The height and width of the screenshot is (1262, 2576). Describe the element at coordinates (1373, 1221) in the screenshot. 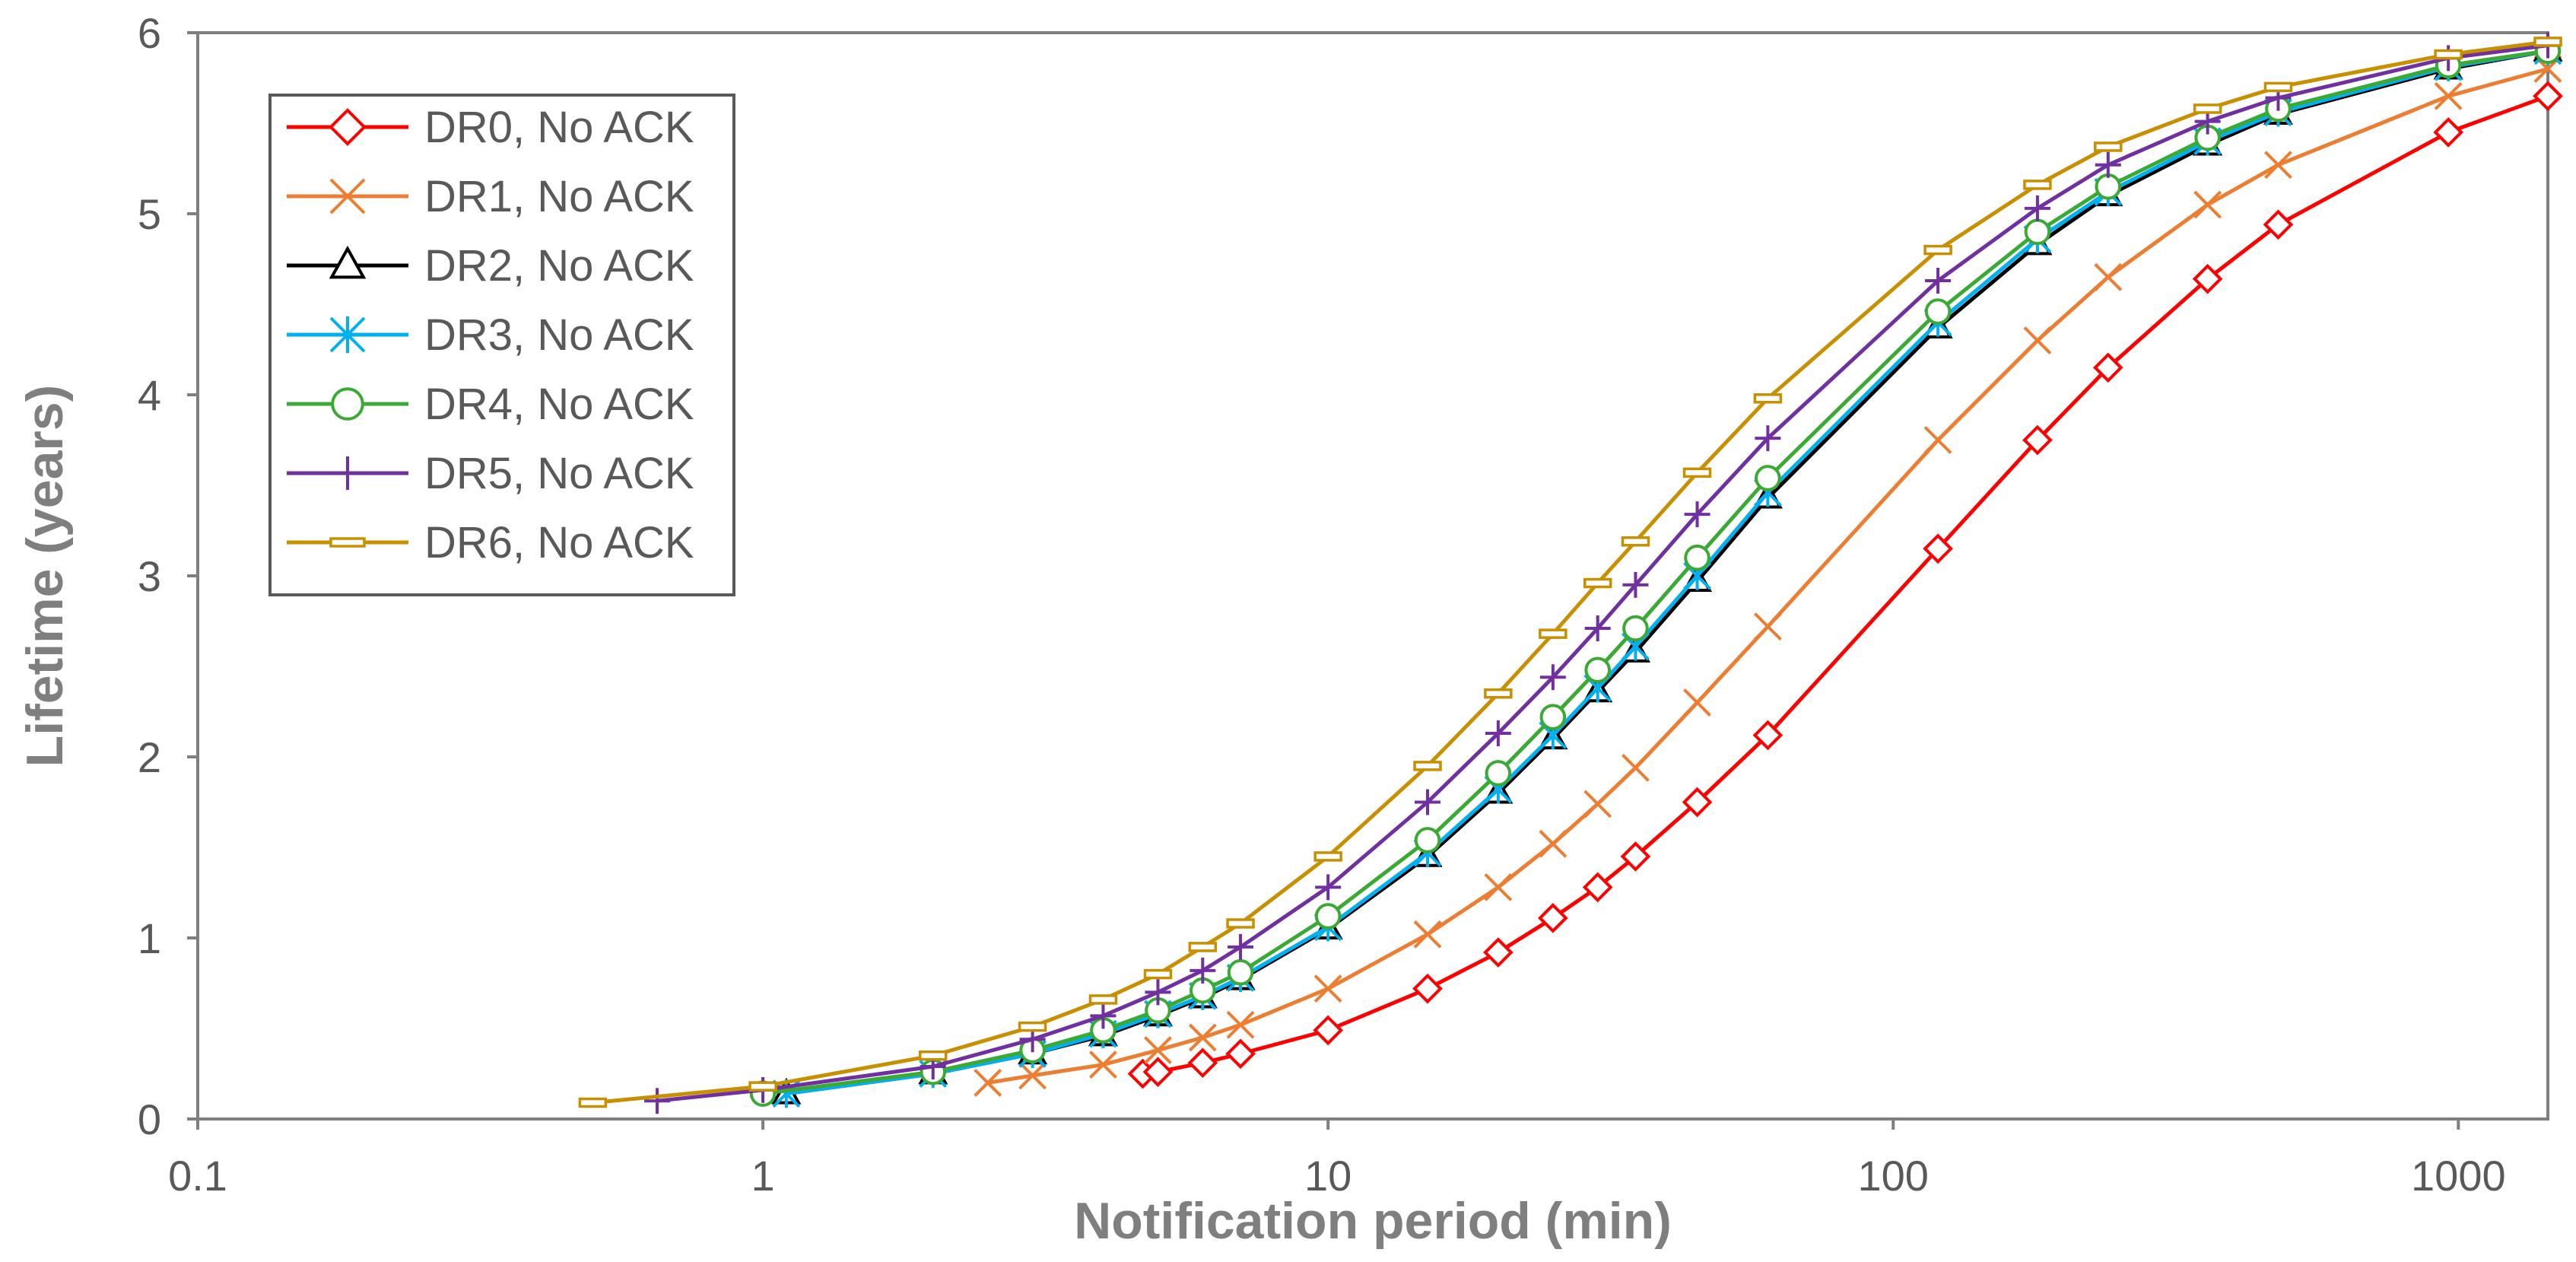

I see `x-axis-title: Notification period (min)` at that location.